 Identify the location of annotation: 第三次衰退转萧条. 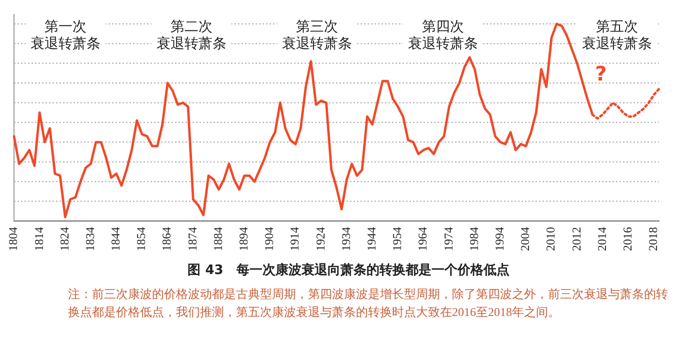
(317, 35).